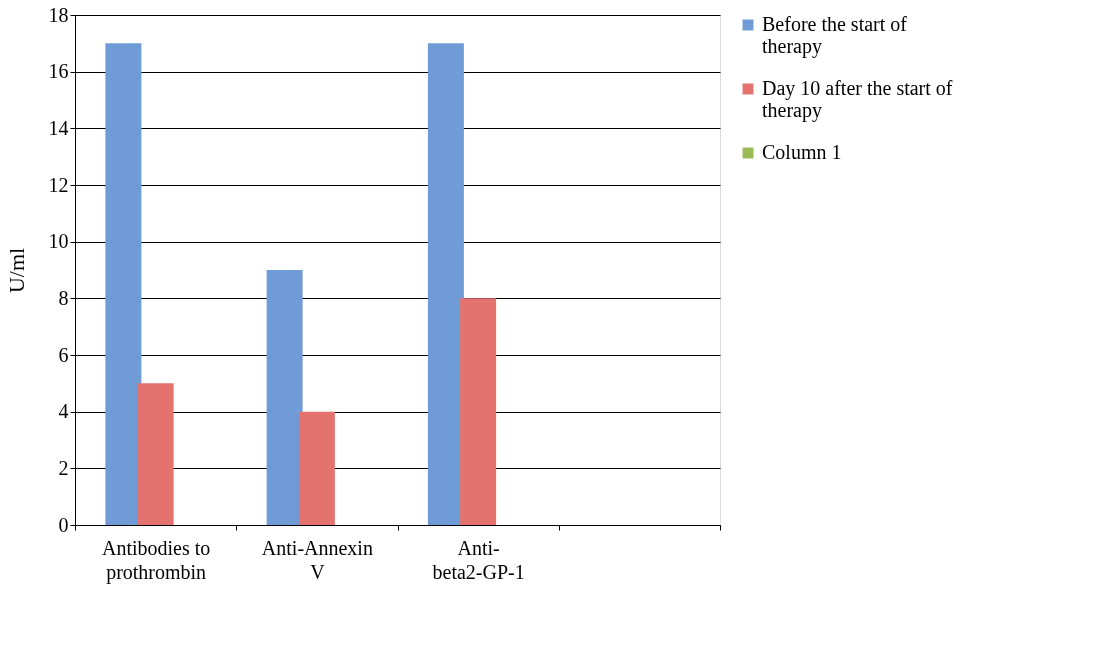 Image resolution: width=1109 pixels, height=648 pixels. Describe the element at coordinates (317, 559) in the screenshot. I see `x-tick-label: Anti-Annexin V` at that location.